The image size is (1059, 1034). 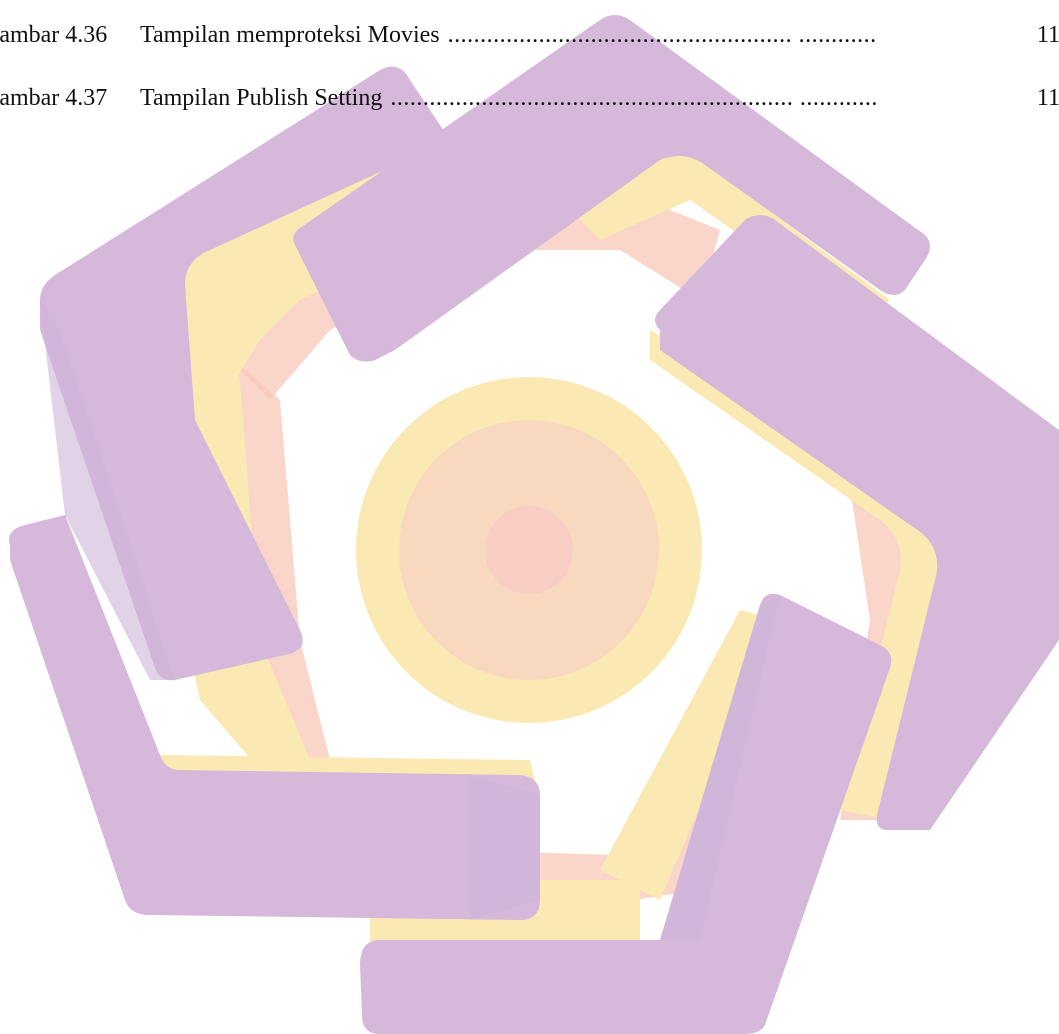 I want to click on figure-title: Tampilan memproteksi Movies, so click(x=290, y=35).